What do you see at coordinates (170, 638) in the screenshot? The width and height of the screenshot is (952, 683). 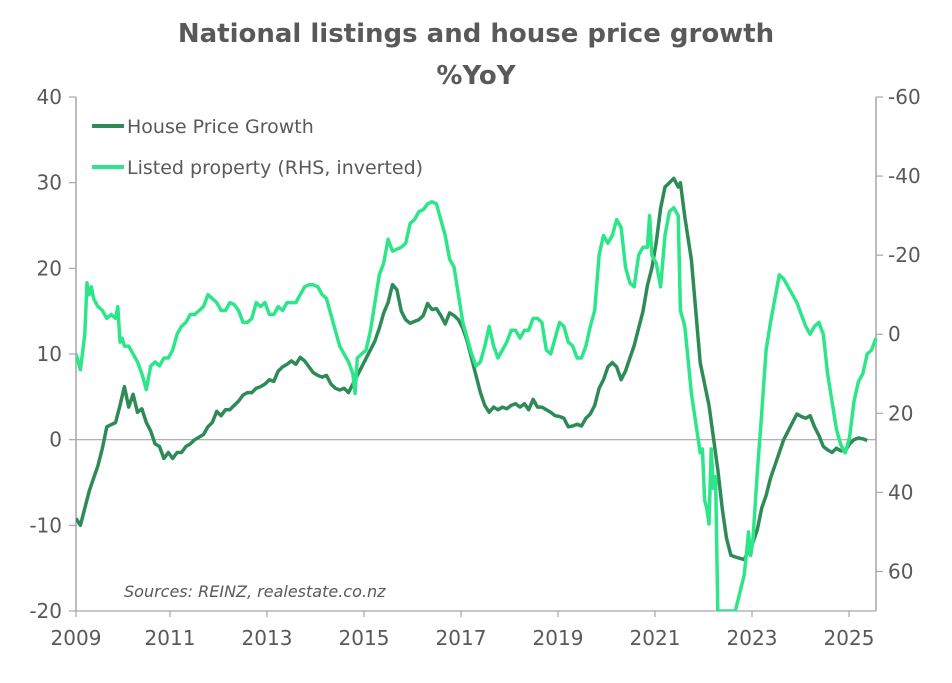 I see `x-tick-label: 2011` at bounding box center [170, 638].